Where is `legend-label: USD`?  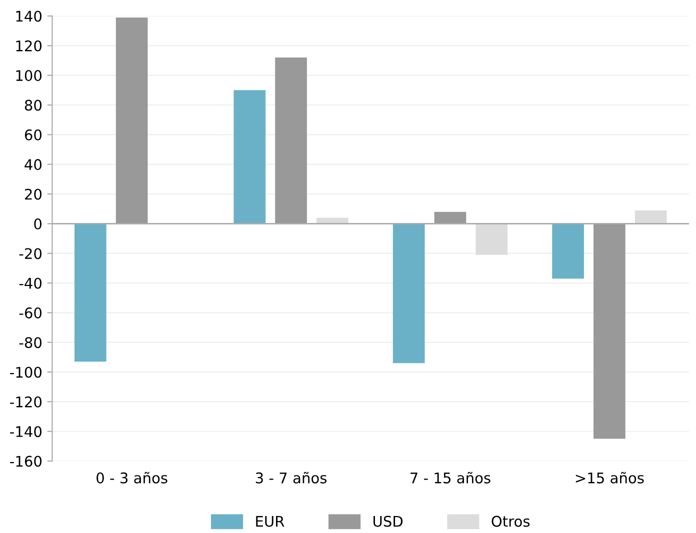 legend-label: USD is located at coordinates (388, 521).